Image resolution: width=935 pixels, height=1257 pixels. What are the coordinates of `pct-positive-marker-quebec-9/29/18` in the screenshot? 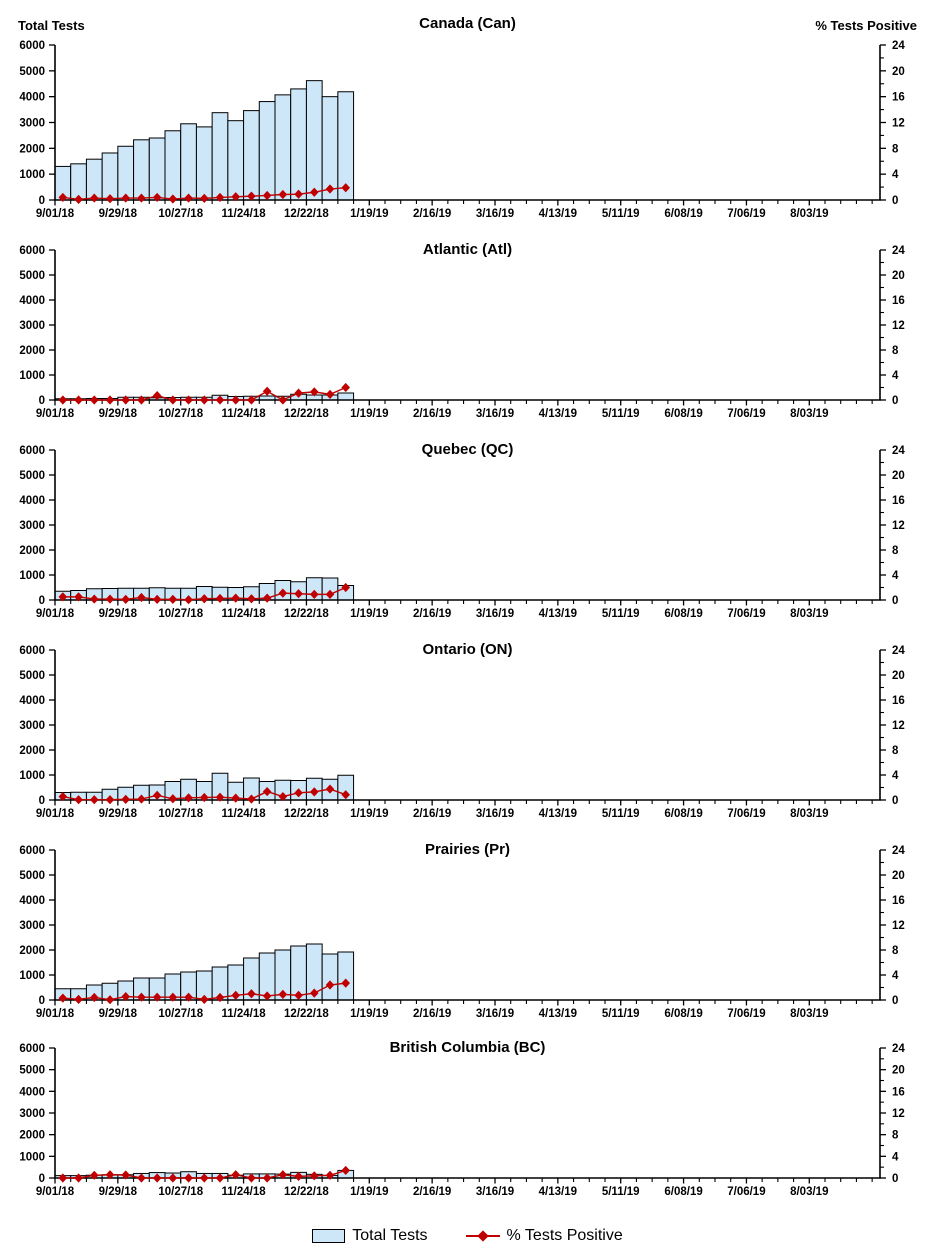 It's located at (126, 599).